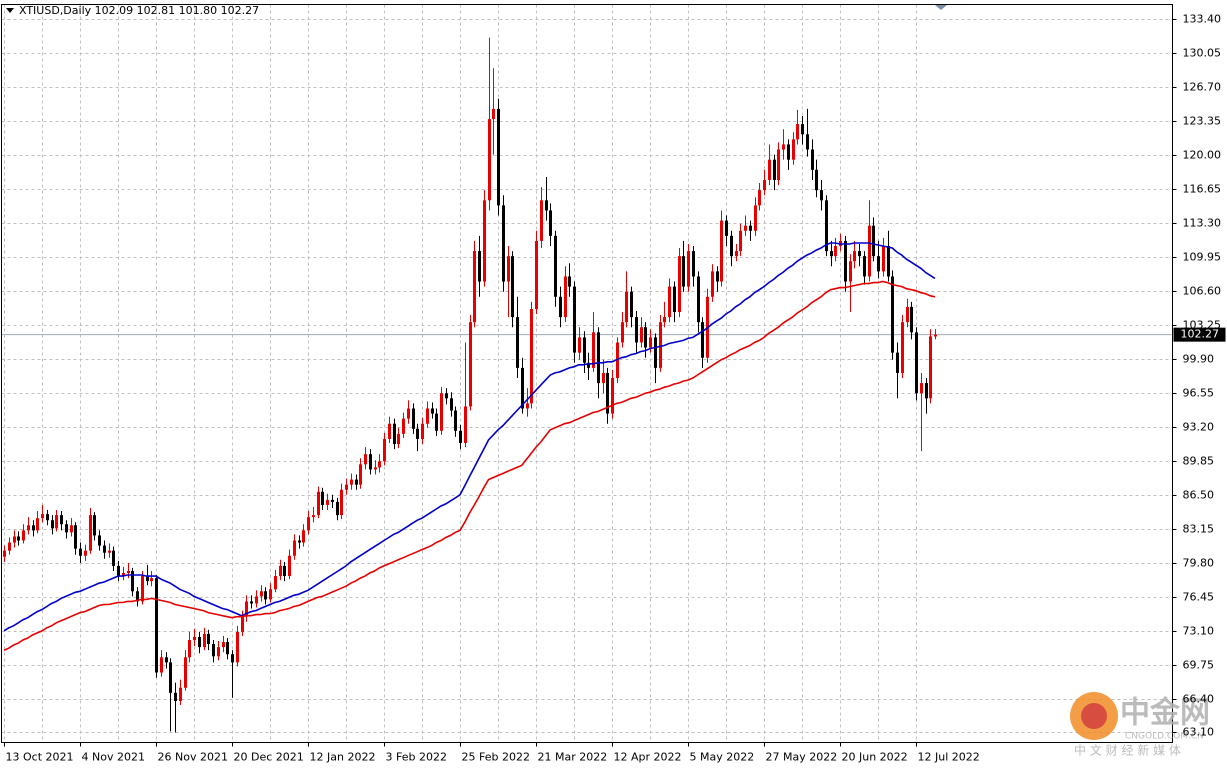  Describe the element at coordinates (1094, 716) in the screenshot. I see `watermark-logo-inner` at that location.